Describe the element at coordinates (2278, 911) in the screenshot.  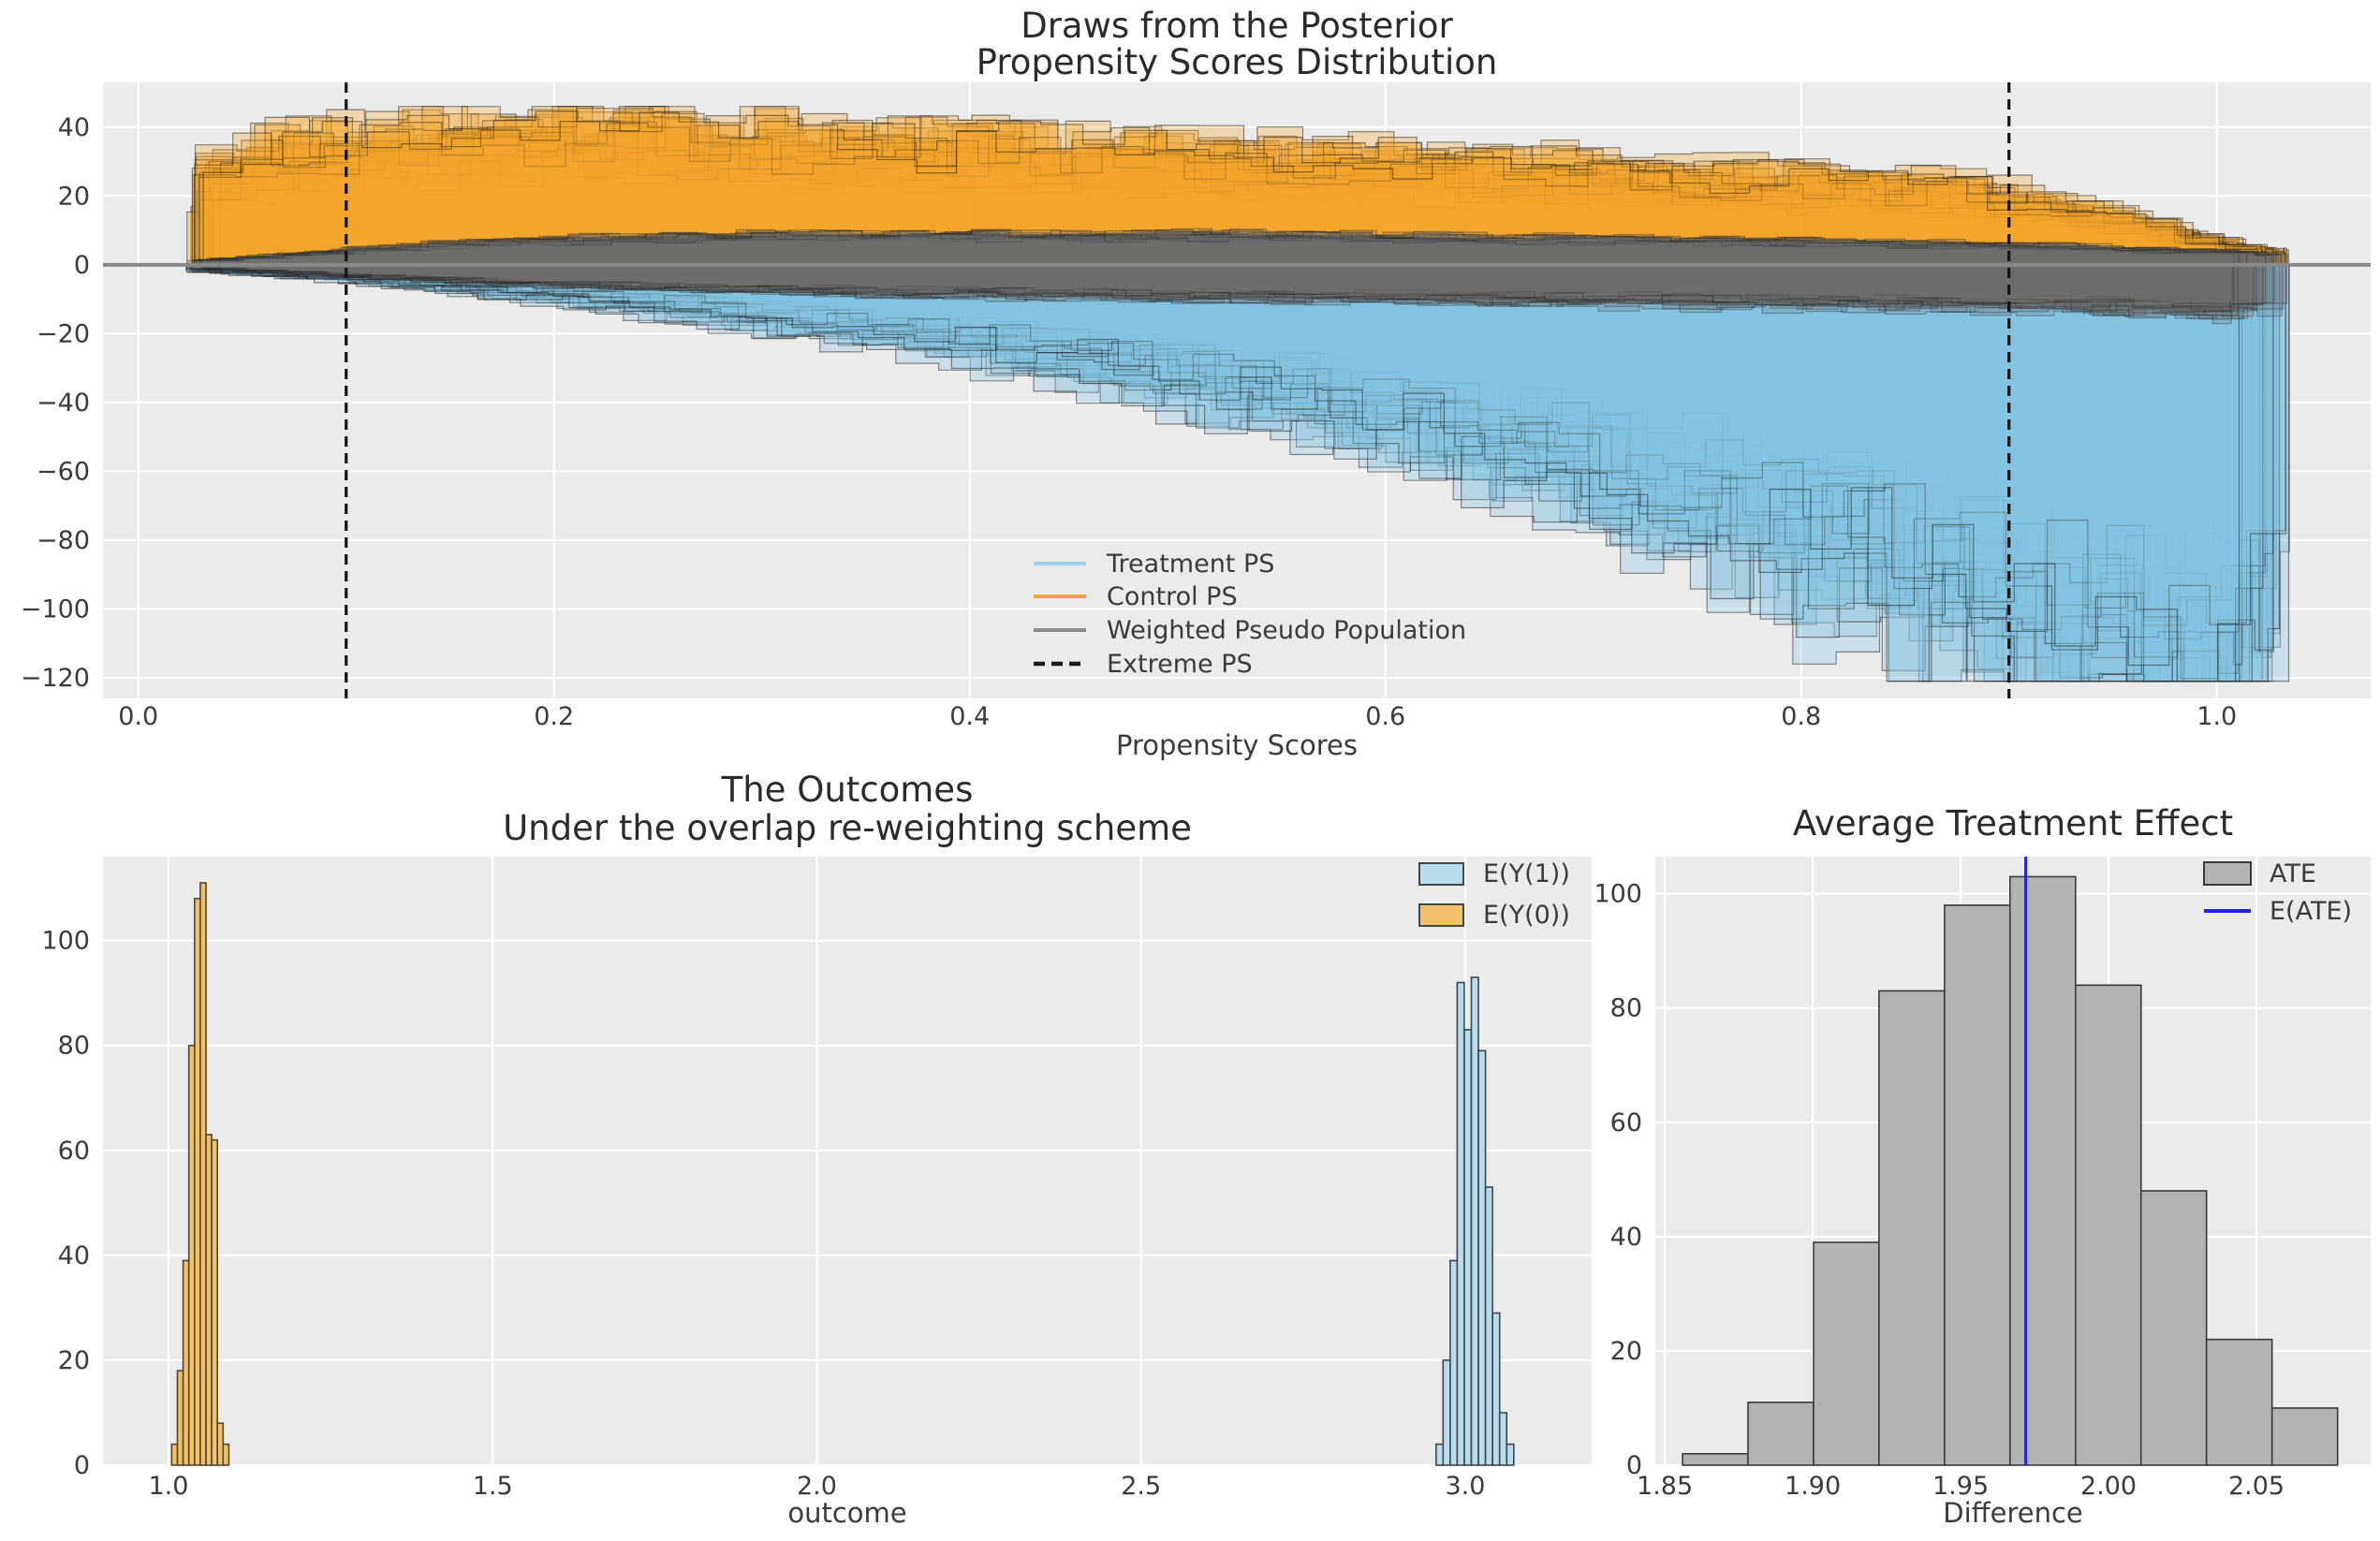
I see `legend-entry-eate: E(ATE)` at that location.